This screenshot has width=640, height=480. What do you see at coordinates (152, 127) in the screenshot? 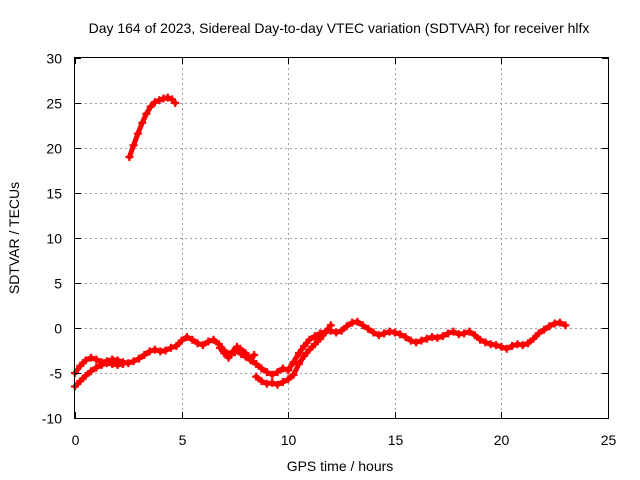
I see `series-upper-arc` at bounding box center [152, 127].